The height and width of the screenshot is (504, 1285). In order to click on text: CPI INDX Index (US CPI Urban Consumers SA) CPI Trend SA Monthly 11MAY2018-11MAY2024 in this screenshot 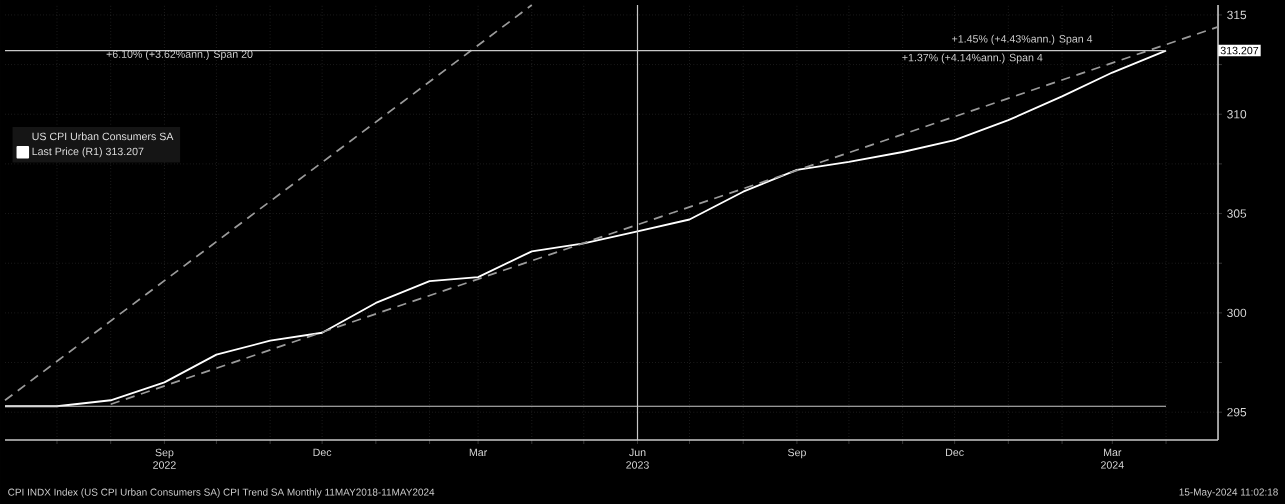, I will do `click(221, 493)`.